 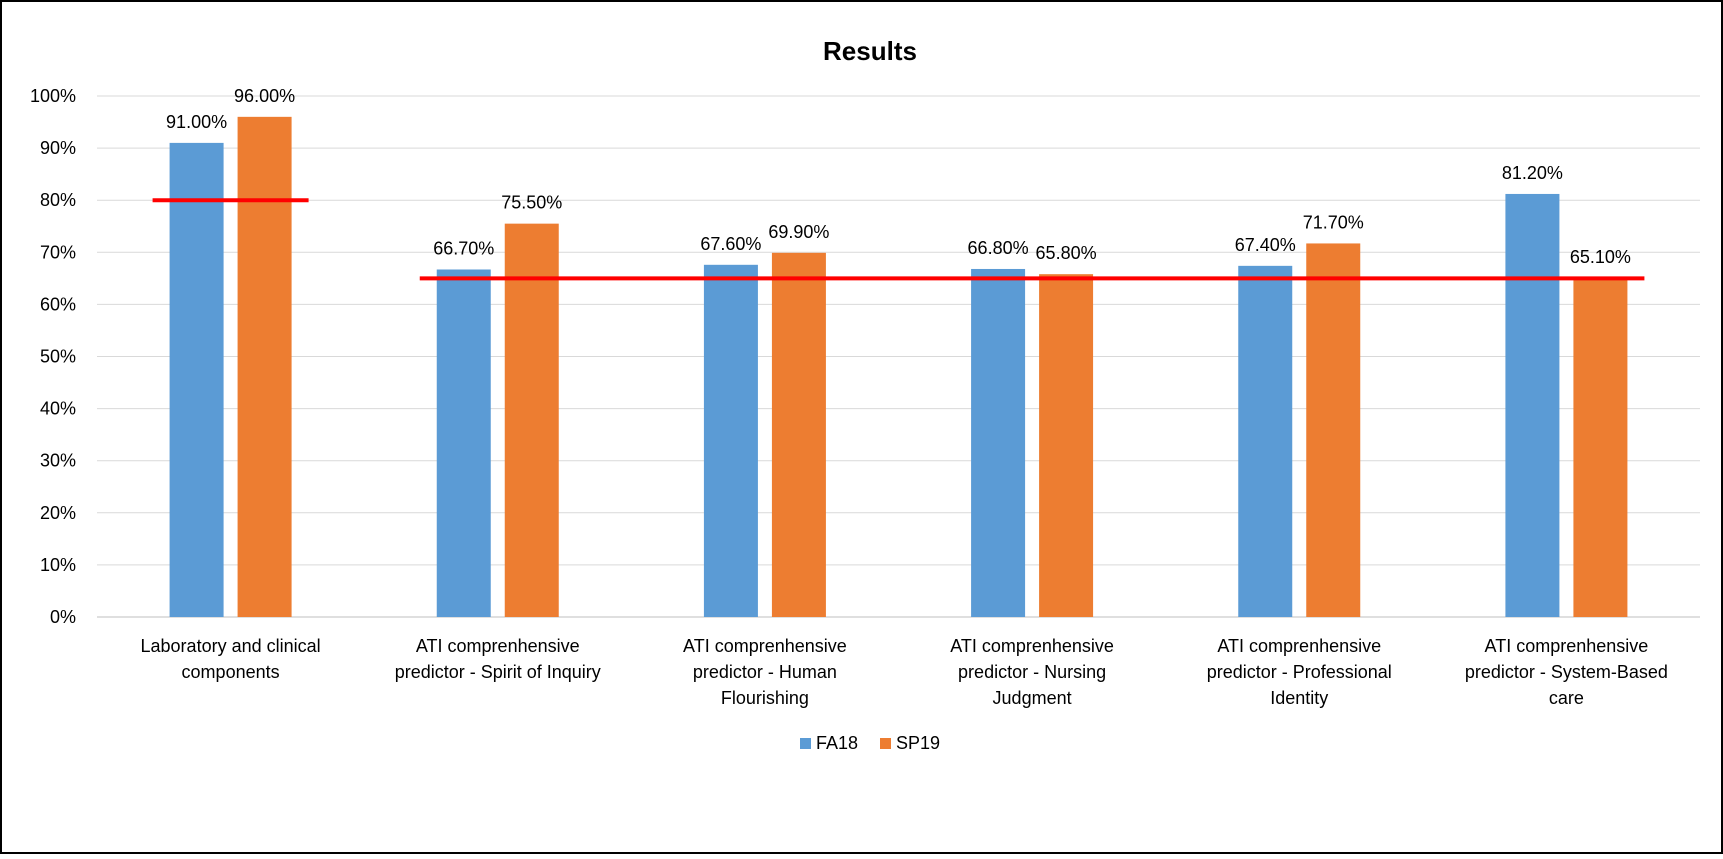 What do you see at coordinates (998, 248) in the screenshot?
I see `data-label-fa18-3: 66.80%` at bounding box center [998, 248].